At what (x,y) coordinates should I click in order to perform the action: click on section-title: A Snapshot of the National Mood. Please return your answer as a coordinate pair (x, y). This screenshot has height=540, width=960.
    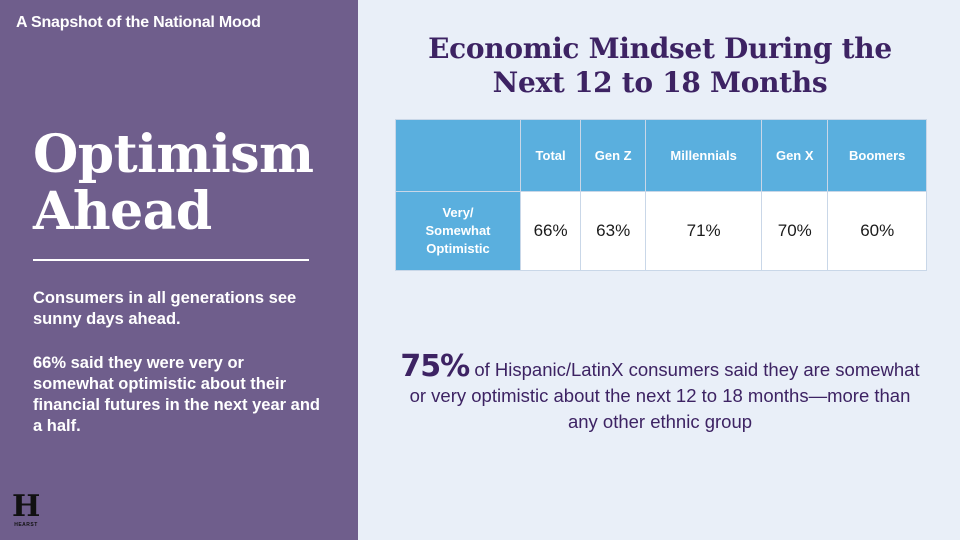
    Looking at the image, I should click on (138, 22).